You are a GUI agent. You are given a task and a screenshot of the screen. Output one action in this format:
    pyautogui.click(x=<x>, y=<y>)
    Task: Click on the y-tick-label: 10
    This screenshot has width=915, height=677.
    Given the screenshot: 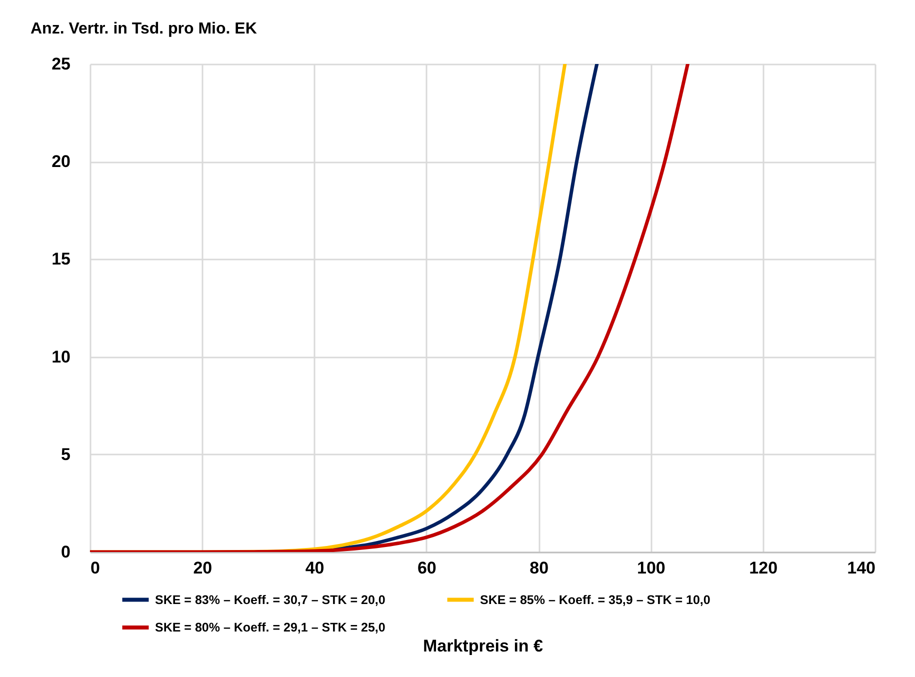 What is the action you would take?
    pyautogui.click(x=61, y=356)
    